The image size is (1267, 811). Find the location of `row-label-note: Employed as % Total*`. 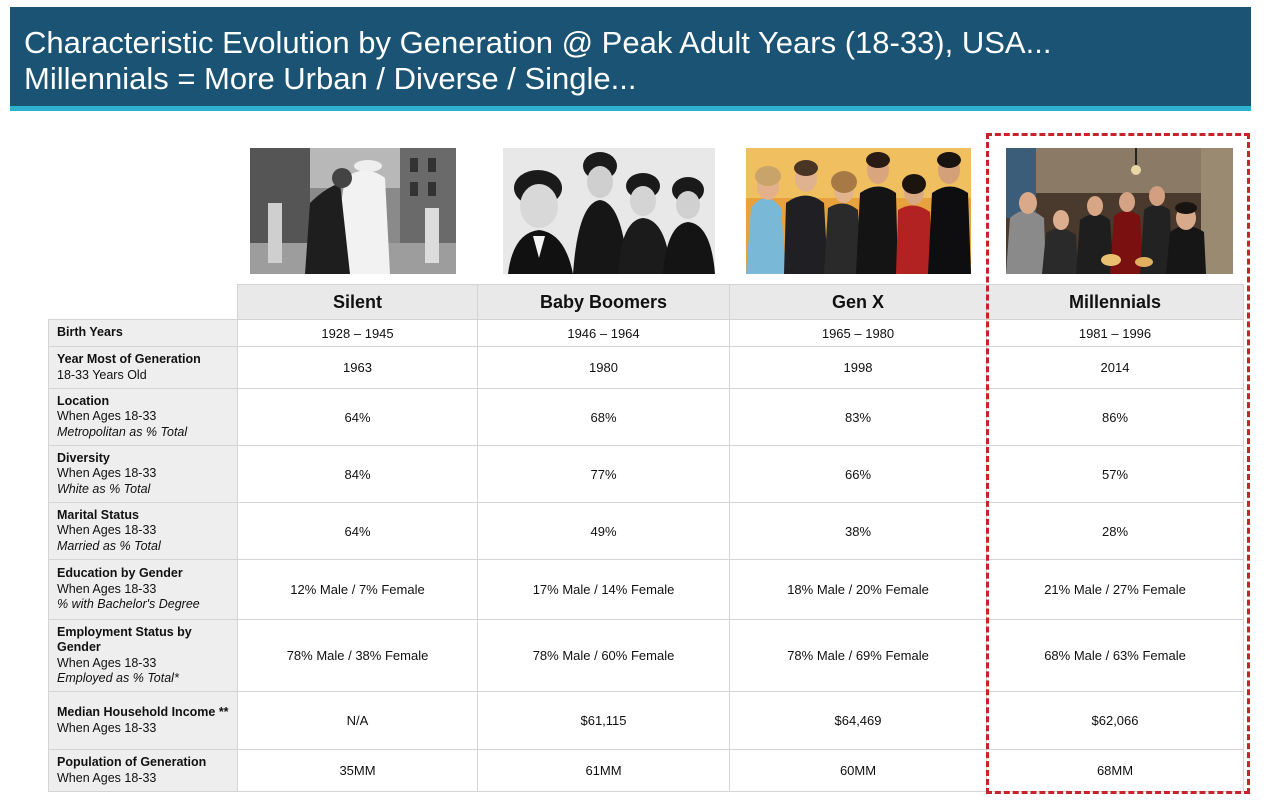

row-label-note: Employed as % Total* is located at coordinates (118, 678).